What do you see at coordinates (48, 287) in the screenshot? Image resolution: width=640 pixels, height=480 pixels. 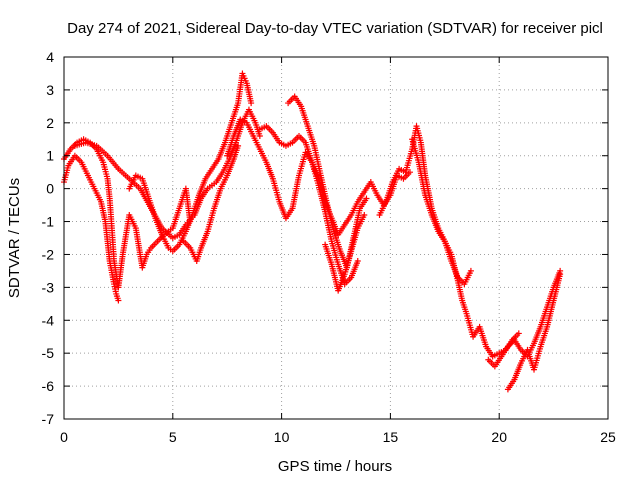 I see `y-tick-label: -3` at bounding box center [48, 287].